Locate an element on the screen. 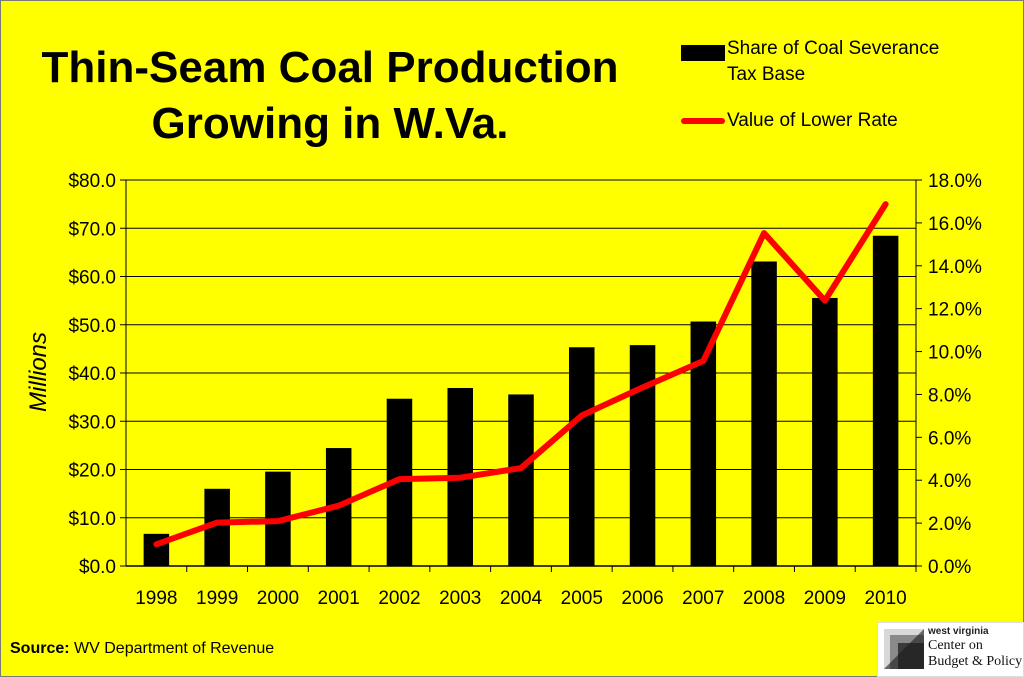 The width and height of the screenshot is (1024, 677). y-axis-title: Millions is located at coordinates (38, 372).